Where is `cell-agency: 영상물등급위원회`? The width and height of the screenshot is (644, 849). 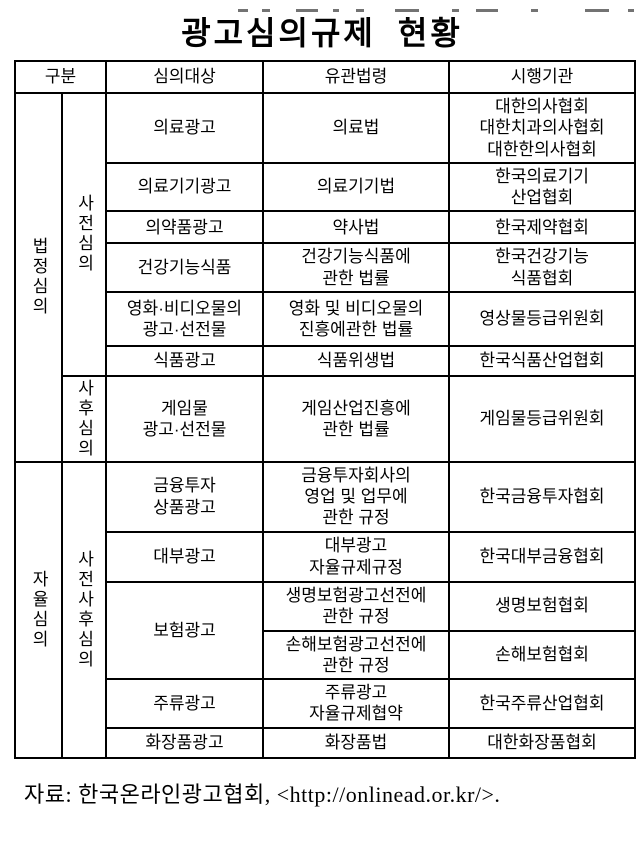 cell-agency: 영상물등급위원회 is located at coordinates (542, 318).